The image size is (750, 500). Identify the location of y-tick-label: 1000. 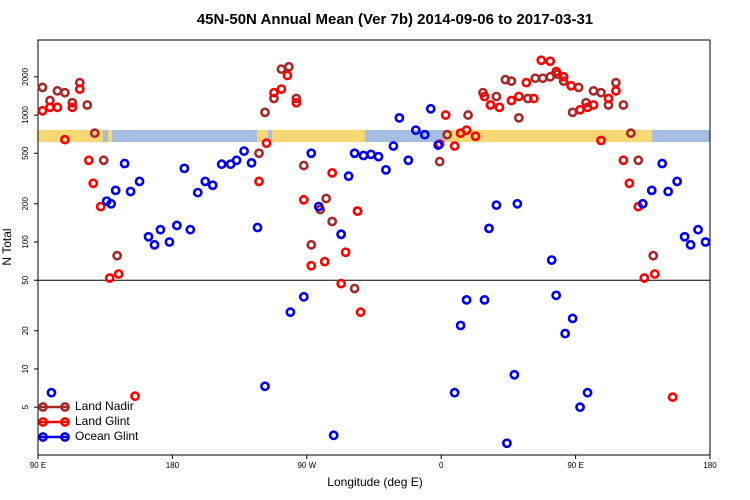
(25, 115).